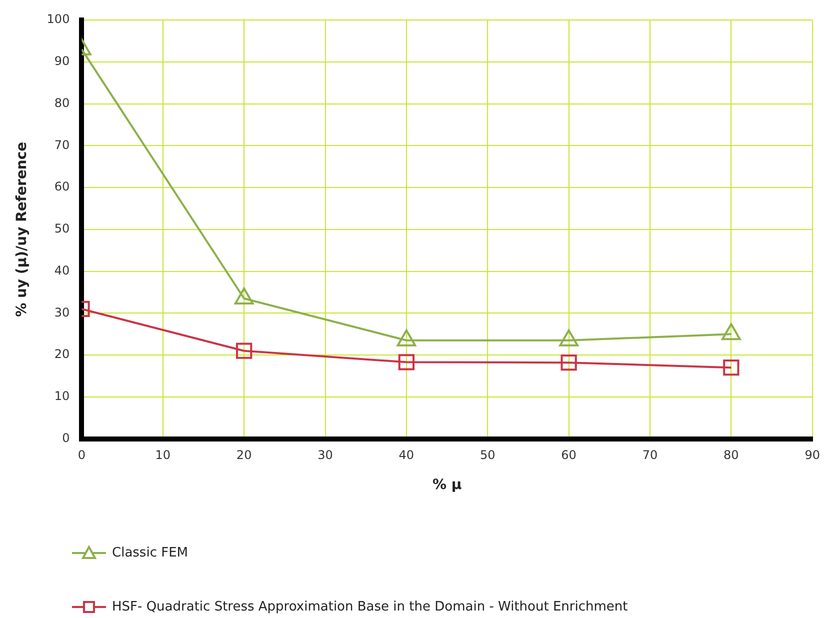 The height and width of the screenshot is (618, 830). Describe the element at coordinates (62, 145) in the screenshot. I see `y-tick-label: 70` at that location.